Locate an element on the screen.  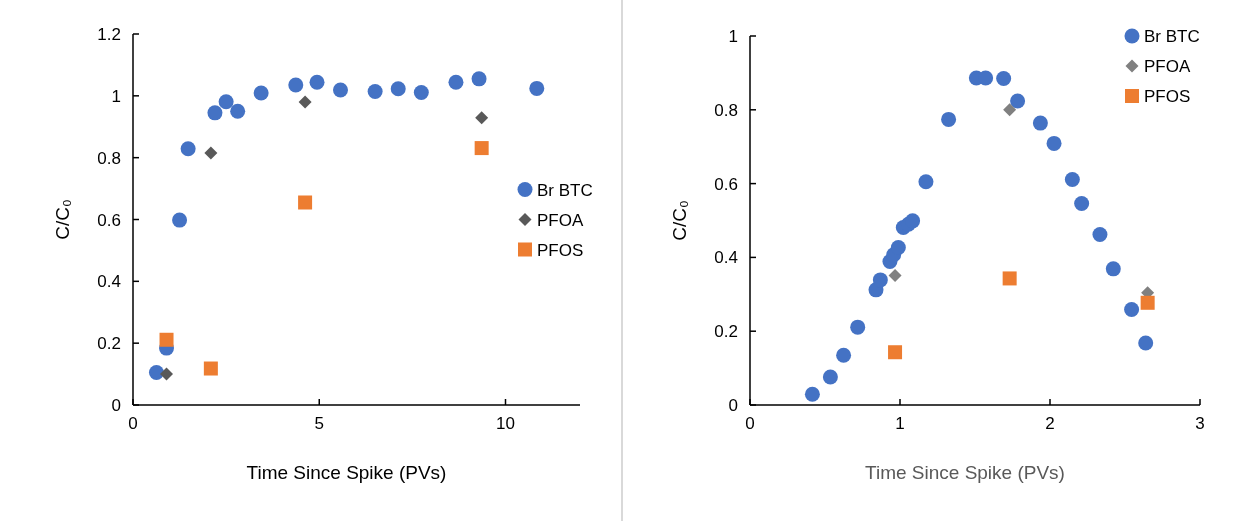
x-tick-label: 3 is located at coordinates (1200, 423).